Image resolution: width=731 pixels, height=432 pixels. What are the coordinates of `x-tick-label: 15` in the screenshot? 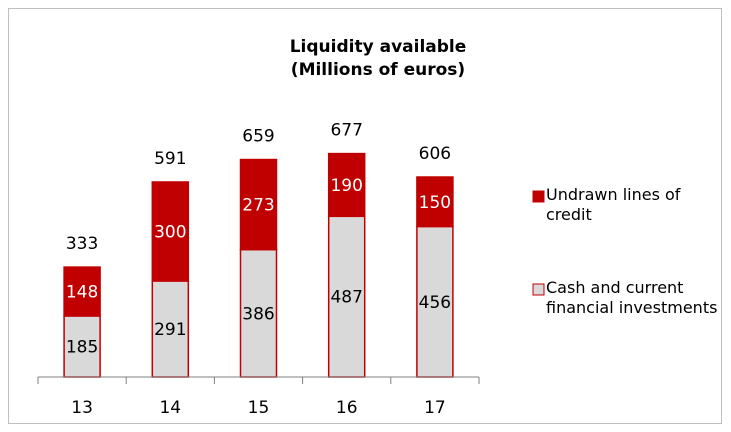 It's located at (259, 408).